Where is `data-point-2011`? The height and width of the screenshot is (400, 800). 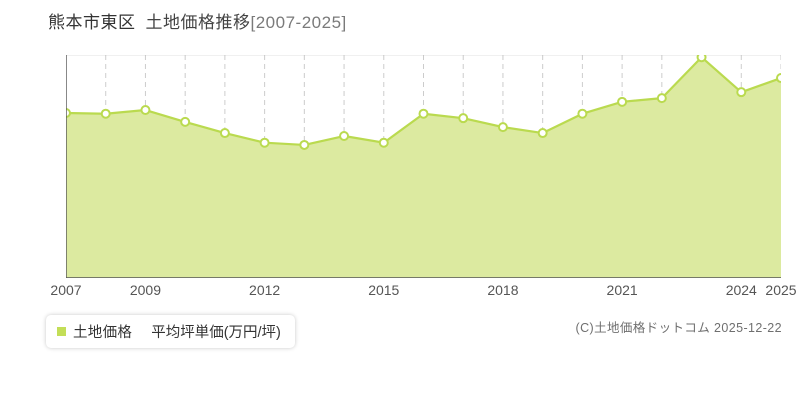 data-point-2011 is located at coordinates (224, 133).